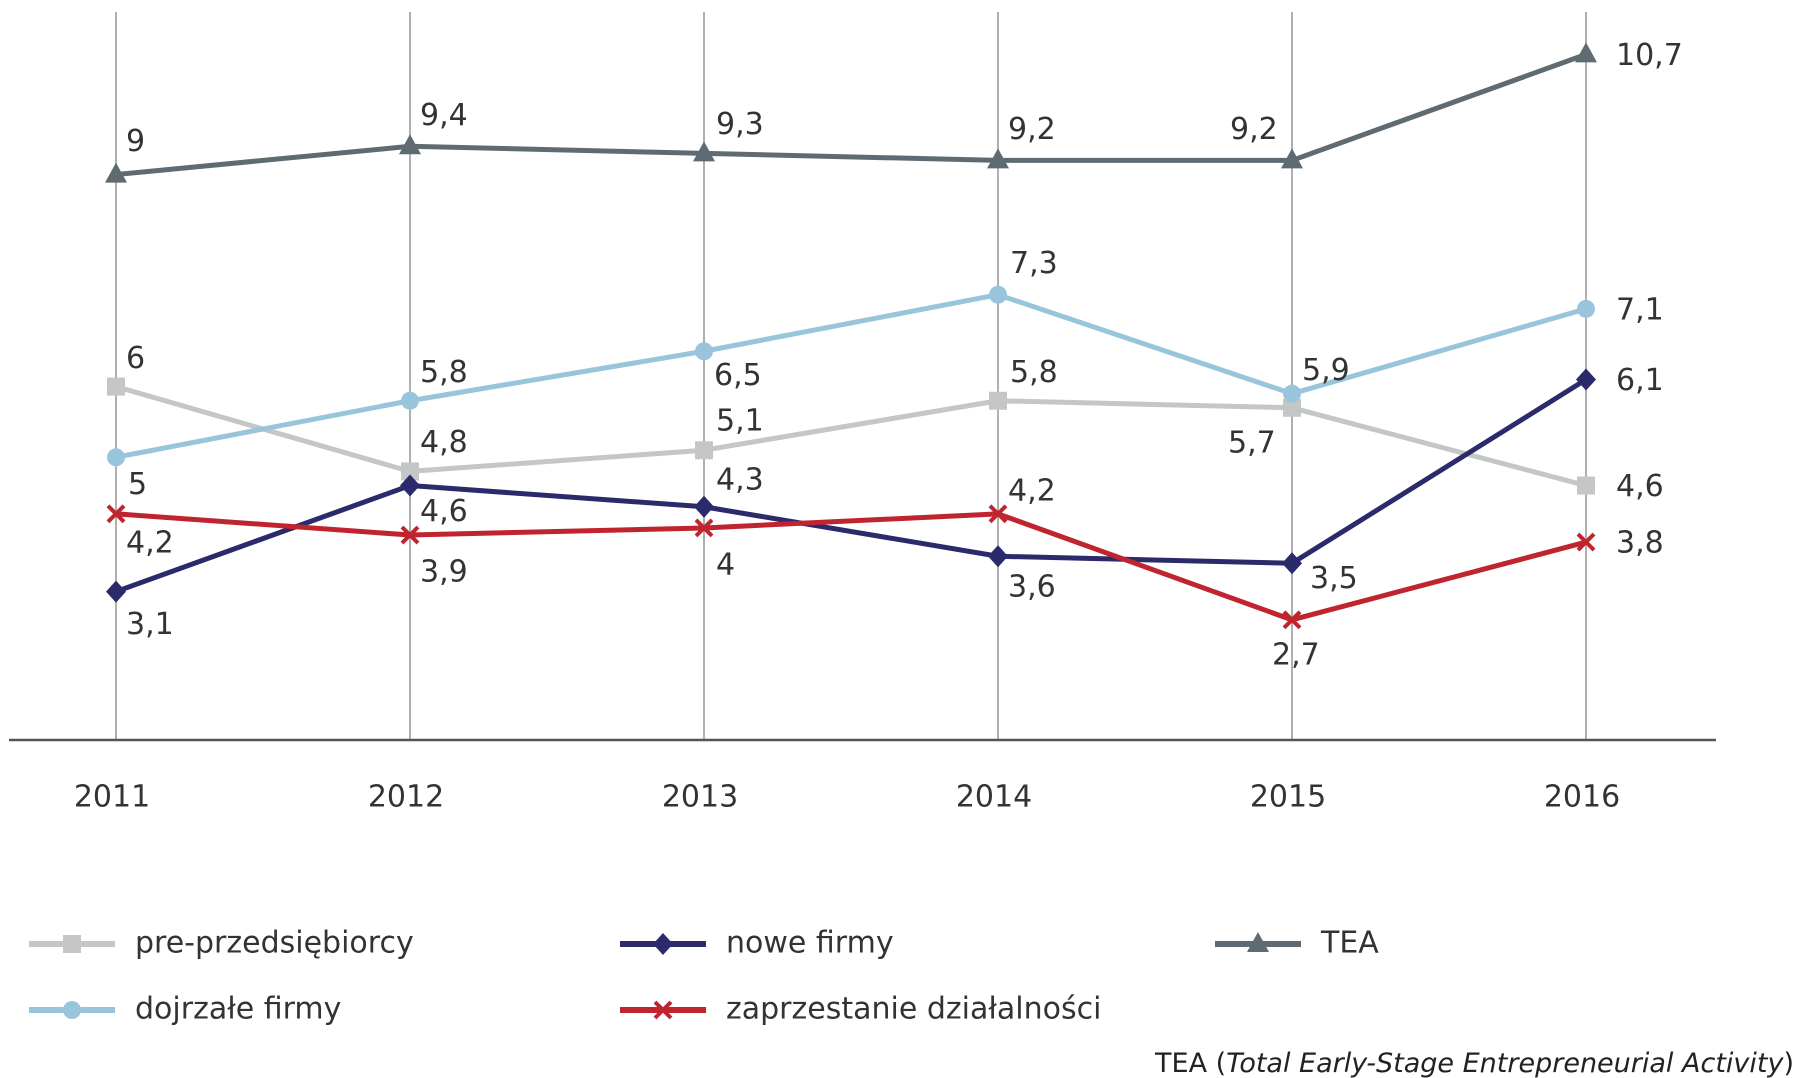 The height and width of the screenshot is (1078, 1800). I want to click on data-label: 3,1, so click(150, 624).